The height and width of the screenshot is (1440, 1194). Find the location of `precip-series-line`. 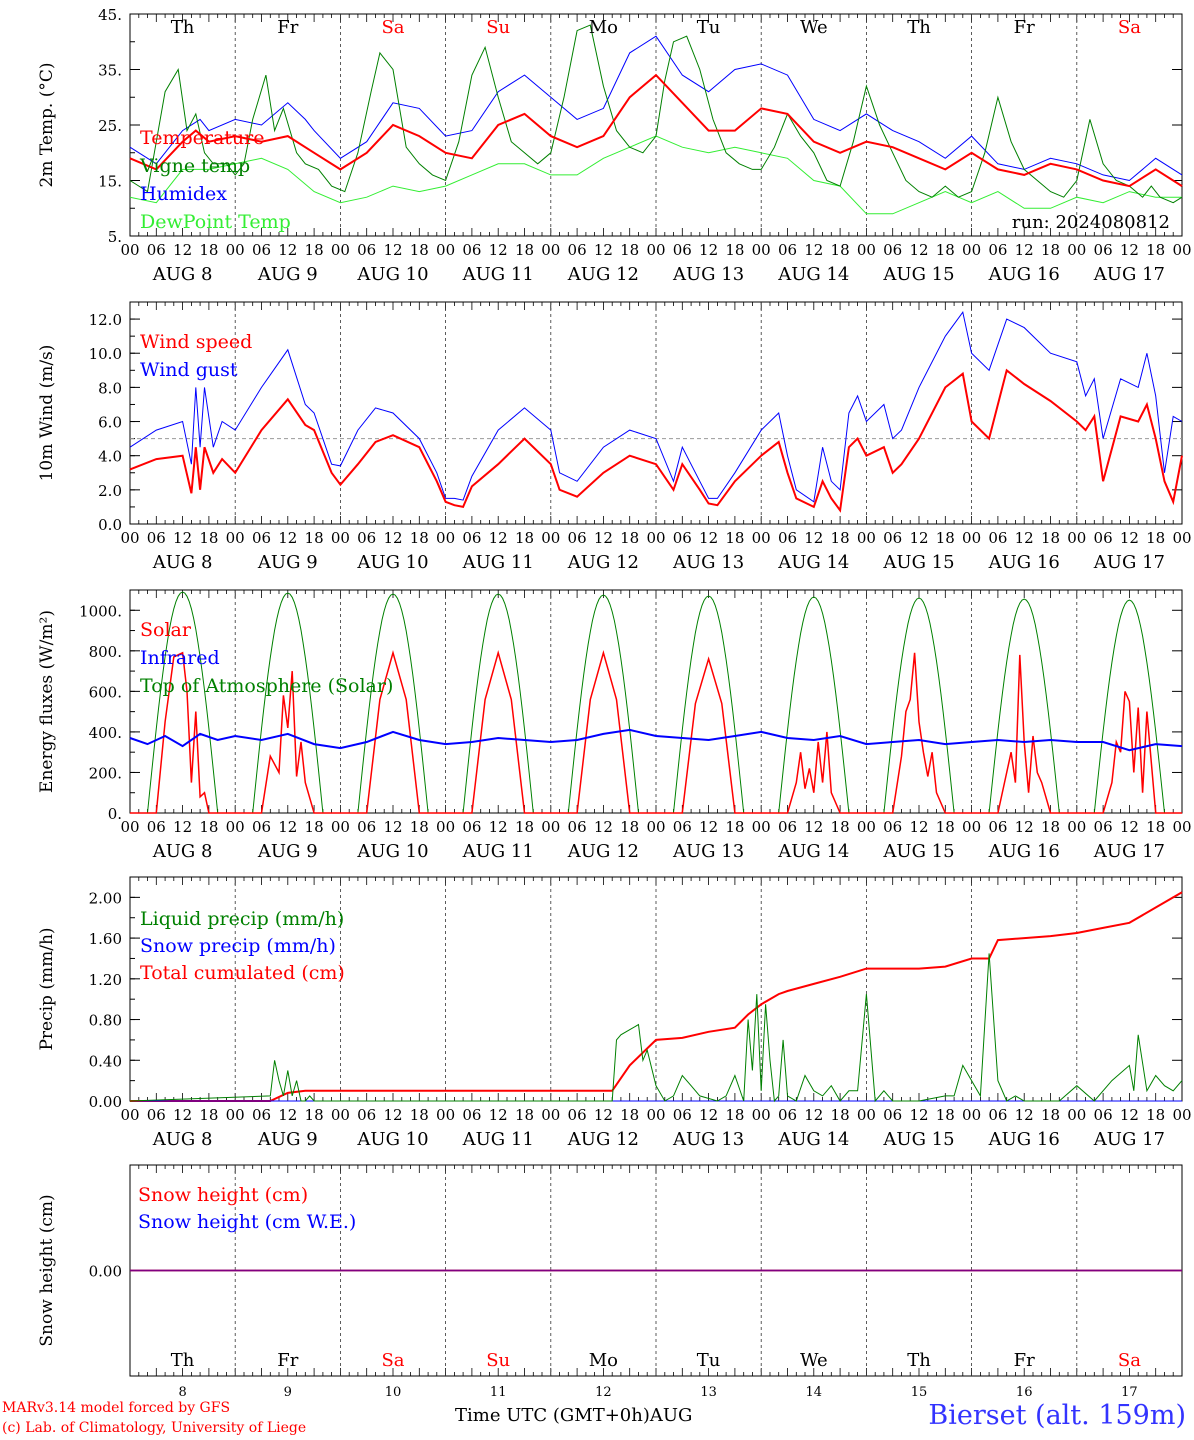

precip-series-line is located at coordinates (656, 1028).